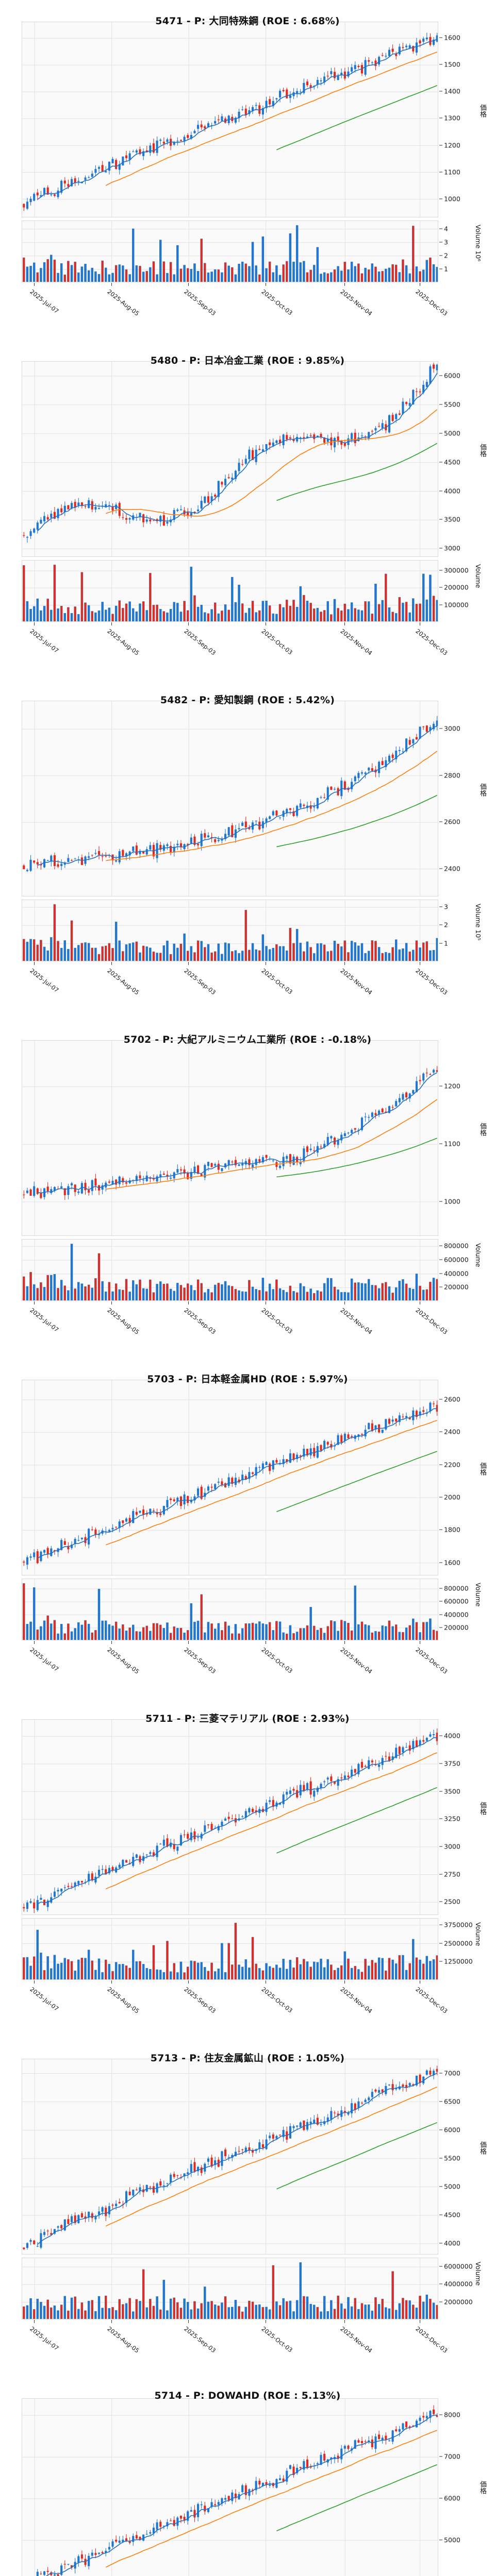  Describe the element at coordinates (452, 172) in the screenshot. I see `price-tick-label: 1100` at that location.